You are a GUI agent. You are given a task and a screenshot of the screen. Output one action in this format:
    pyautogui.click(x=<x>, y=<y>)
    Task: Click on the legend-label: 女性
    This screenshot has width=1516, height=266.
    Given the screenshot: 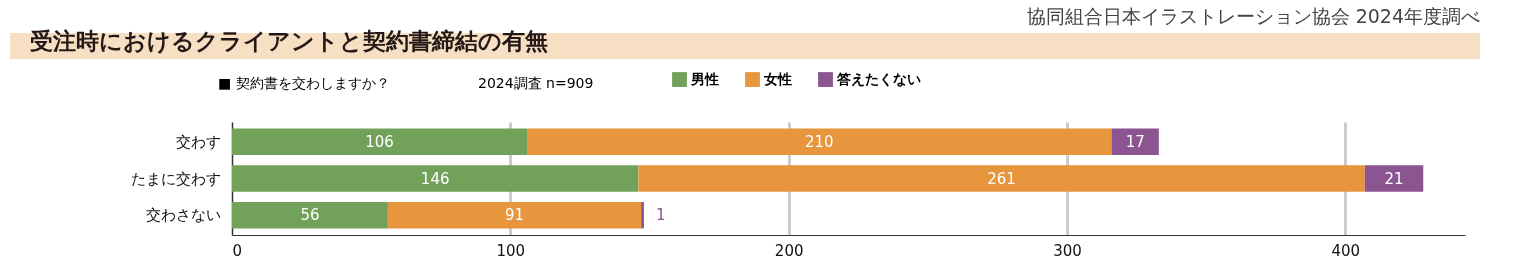 What is the action you would take?
    pyautogui.click(x=777, y=78)
    